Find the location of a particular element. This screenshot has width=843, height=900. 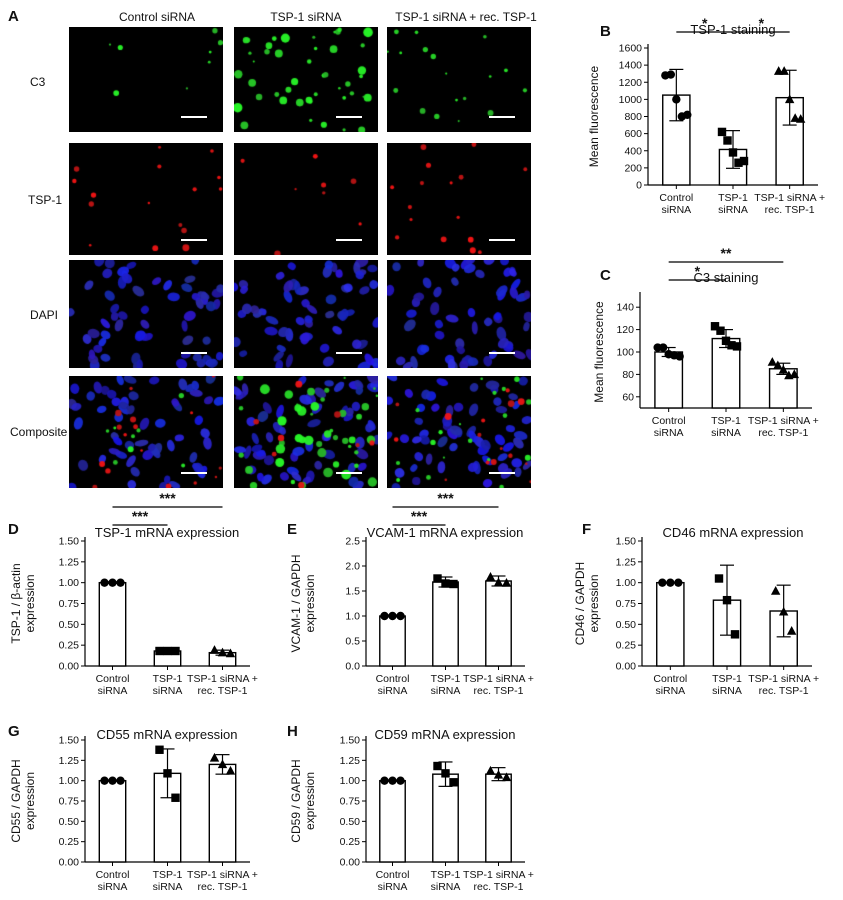

x-tick-label-g-1: siRNA is located at coordinates (168, 887).